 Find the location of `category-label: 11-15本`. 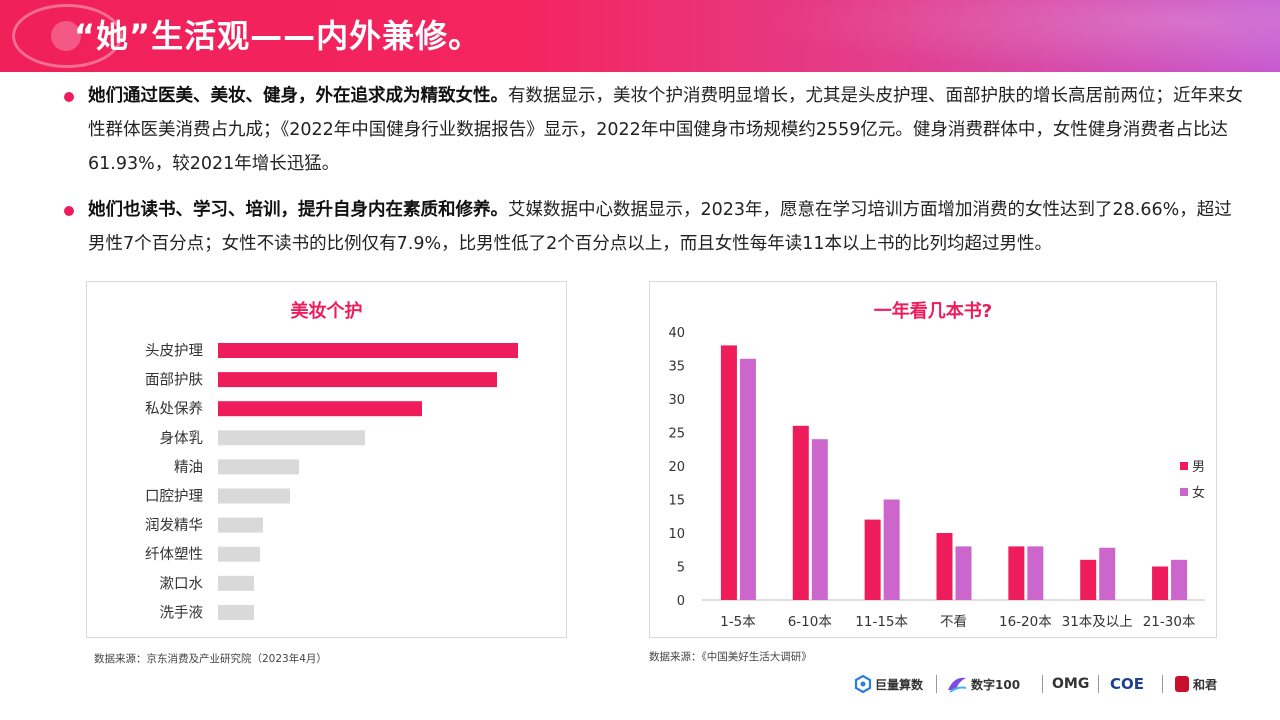

category-label: 11-15本 is located at coordinates (881, 622).